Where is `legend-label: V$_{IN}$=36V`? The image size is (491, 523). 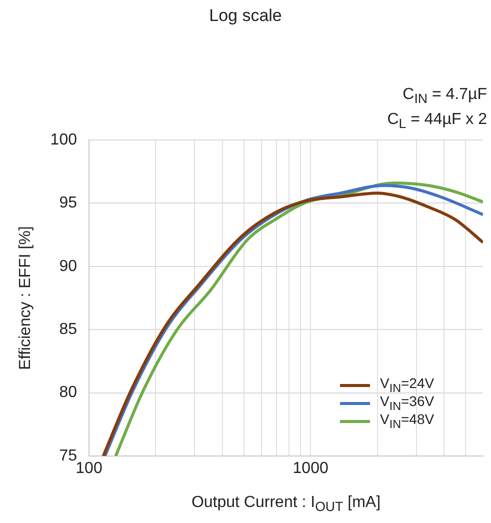
legend-label: V$_{IN}$=36V is located at coordinates (407, 403).